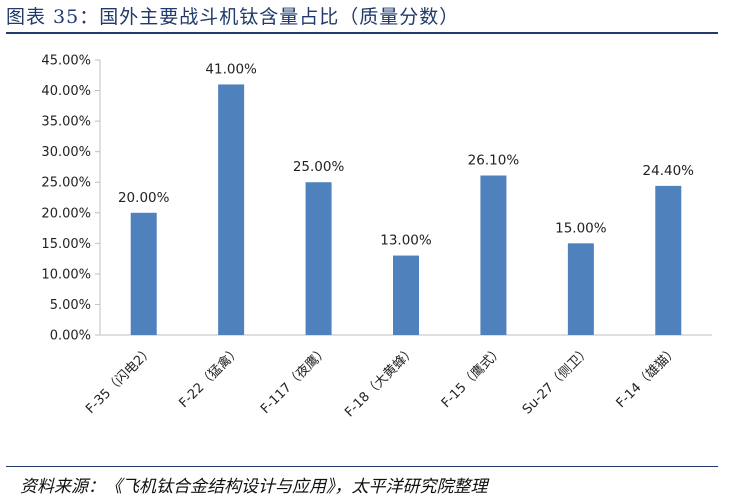 The width and height of the screenshot is (730, 504). What do you see at coordinates (210, 377) in the screenshot?
I see `x-category-label: F-22（猛禽）` at bounding box center [210, 377].